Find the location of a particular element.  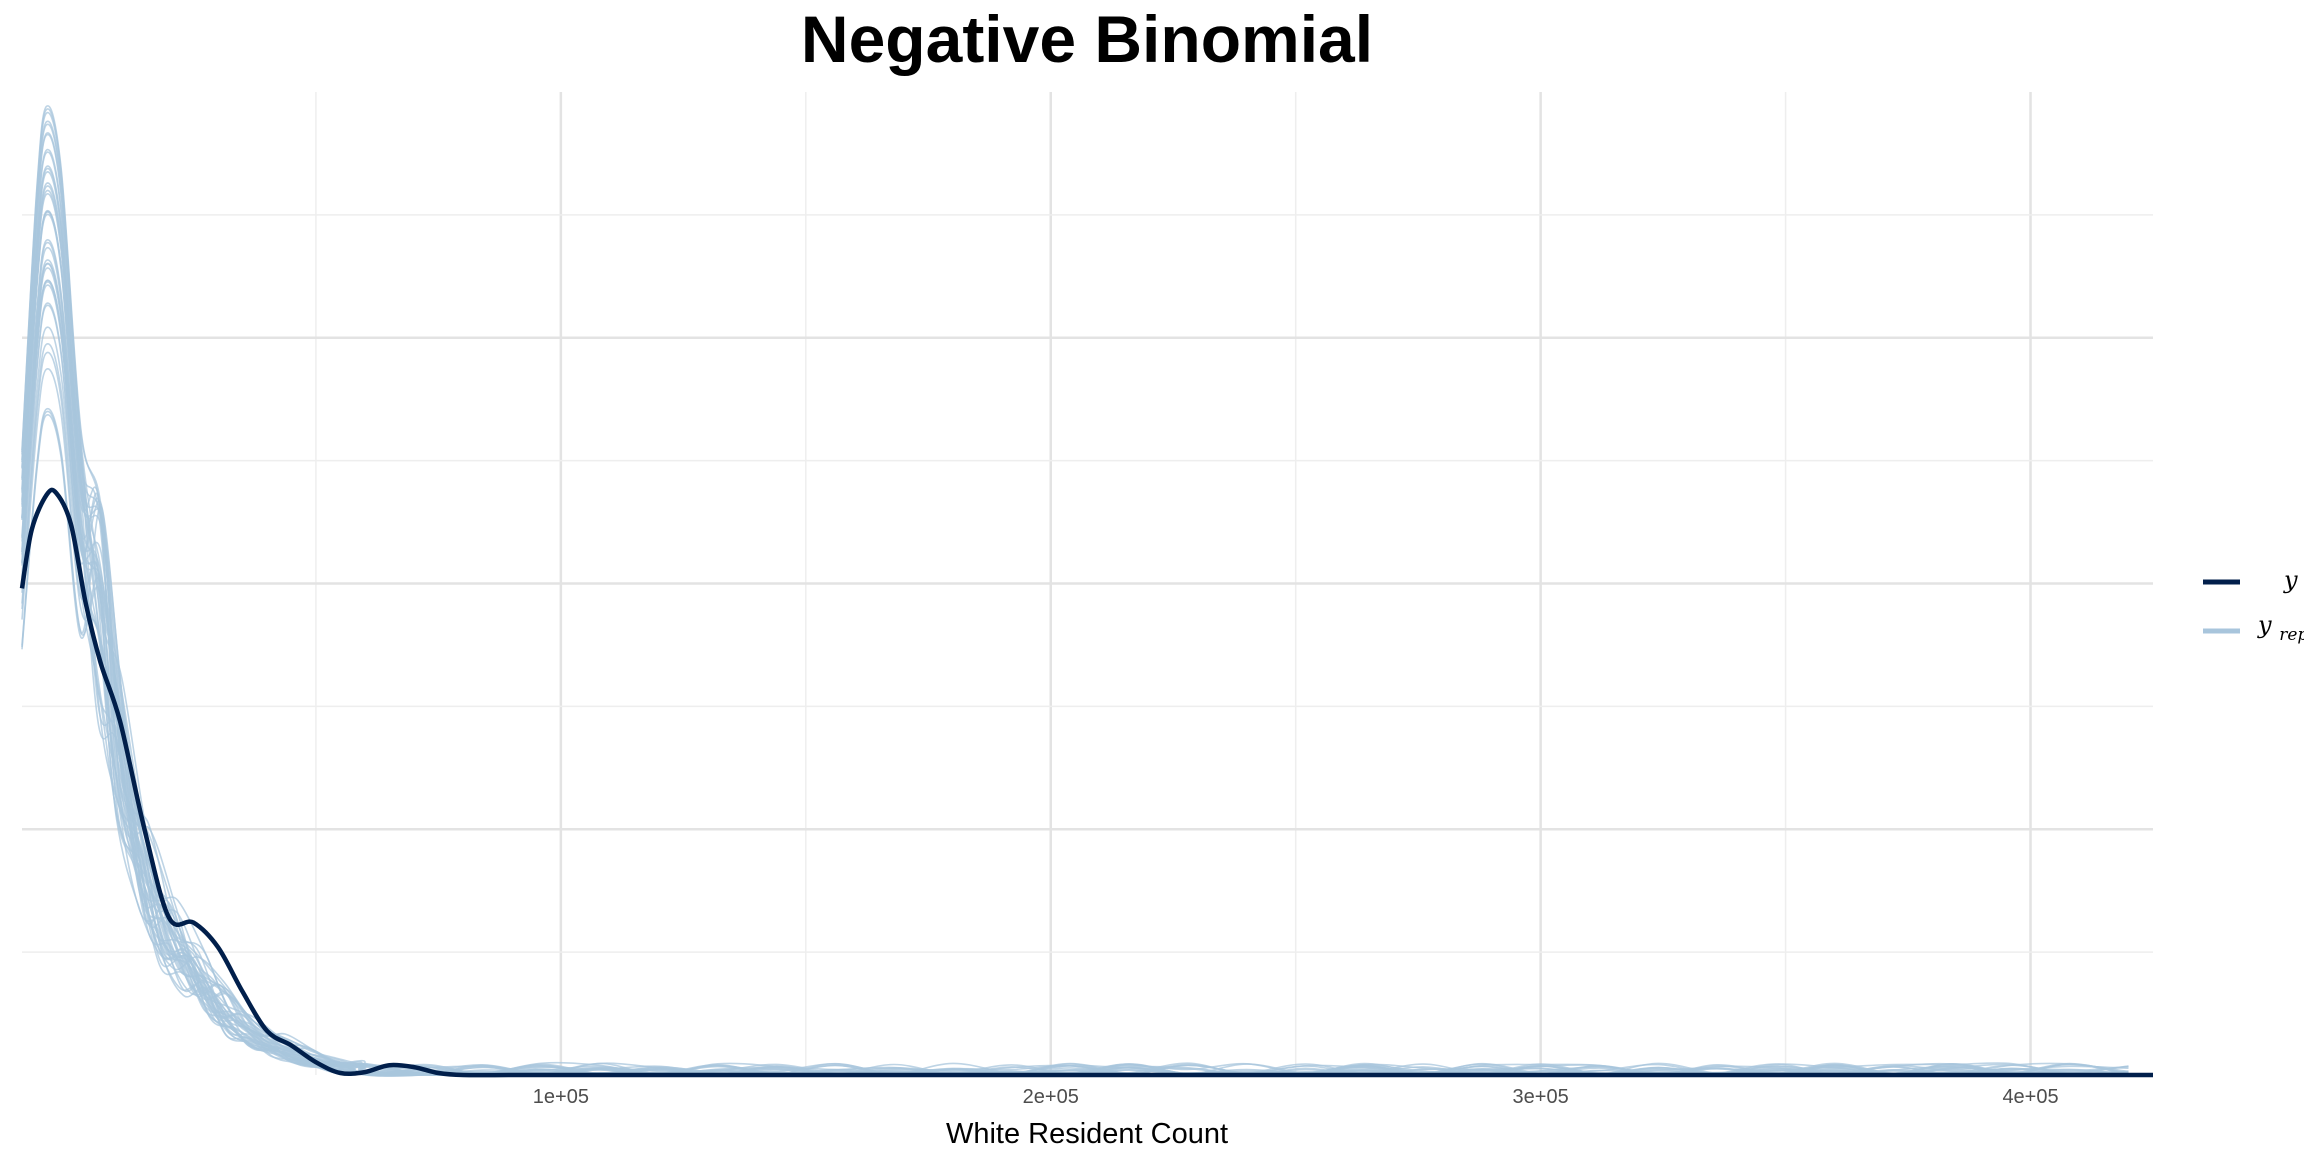

x-tick-label-0: 1e+05 is located at coordinates (561, 1097).